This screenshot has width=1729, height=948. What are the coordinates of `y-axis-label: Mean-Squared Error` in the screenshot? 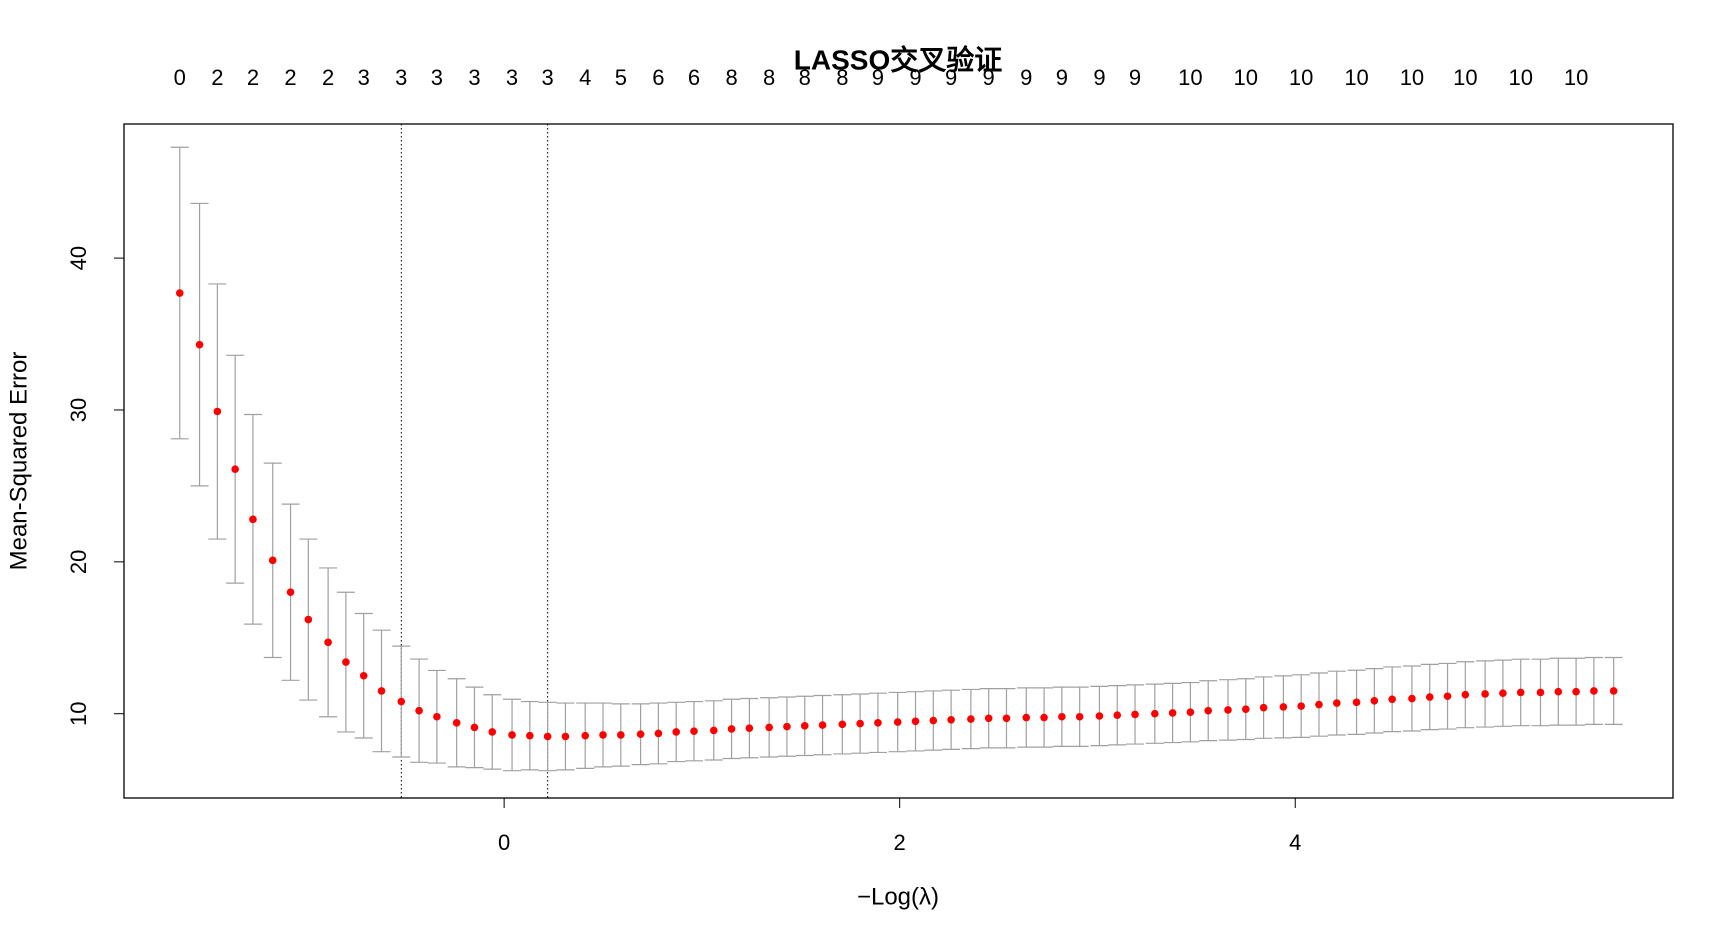 It's located at (18, 461).